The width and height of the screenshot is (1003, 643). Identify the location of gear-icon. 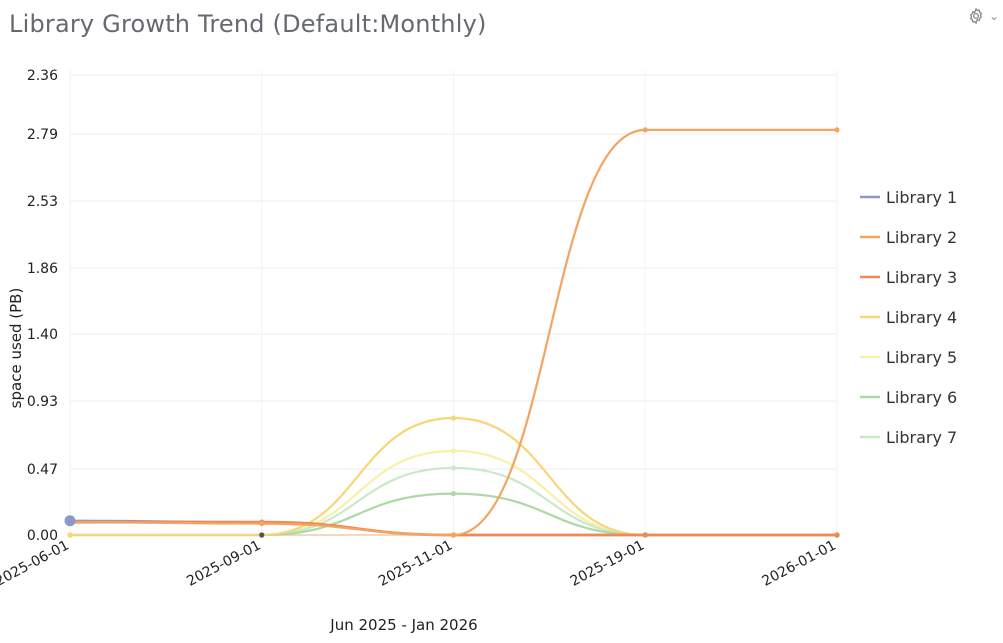
(976, 16).